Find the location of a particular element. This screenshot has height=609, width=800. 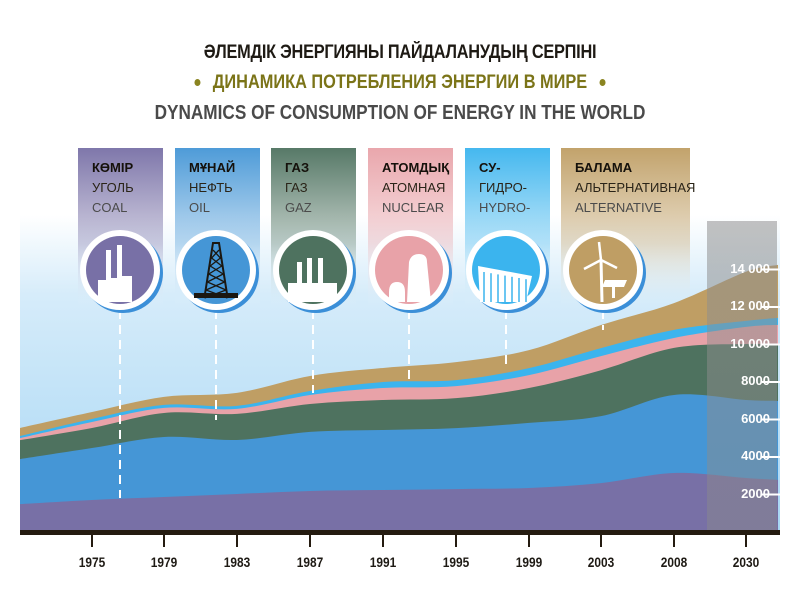

legend-label-en: ALTERNATIVE is located at coordinates (618, 207).